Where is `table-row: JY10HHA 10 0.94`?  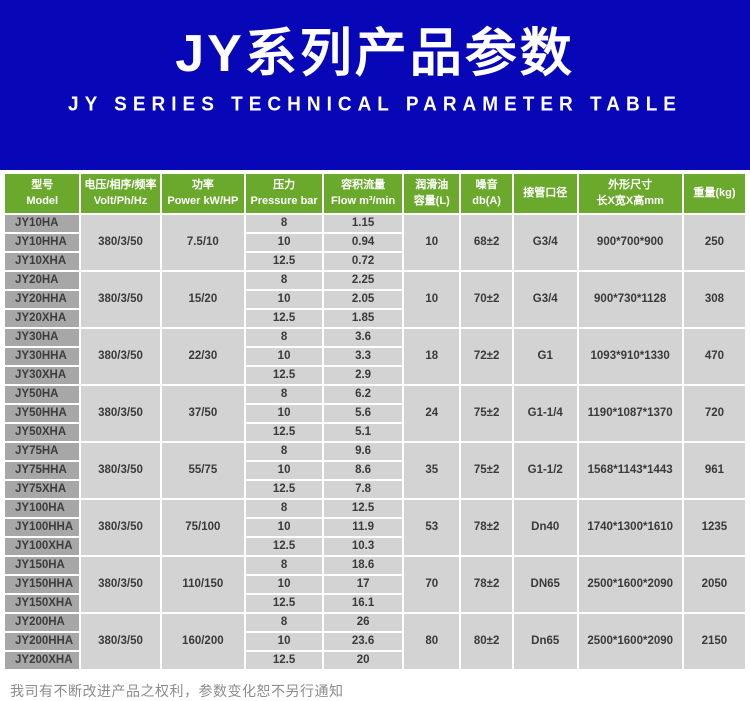
table-row: JY10HHA 10 0.94 is located at coordinates (374, 242).